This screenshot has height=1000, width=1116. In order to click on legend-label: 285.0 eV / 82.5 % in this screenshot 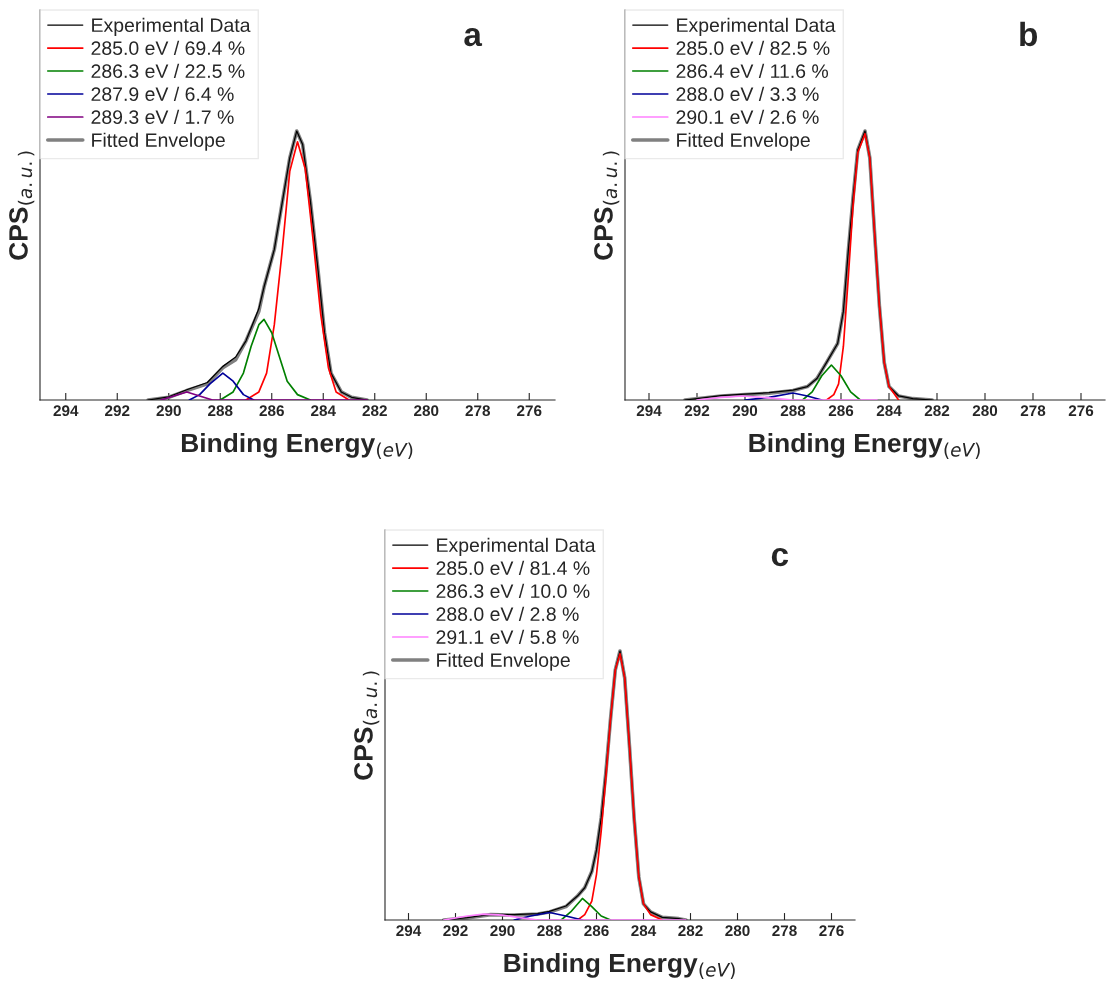, I will do `click(753, 48)`.